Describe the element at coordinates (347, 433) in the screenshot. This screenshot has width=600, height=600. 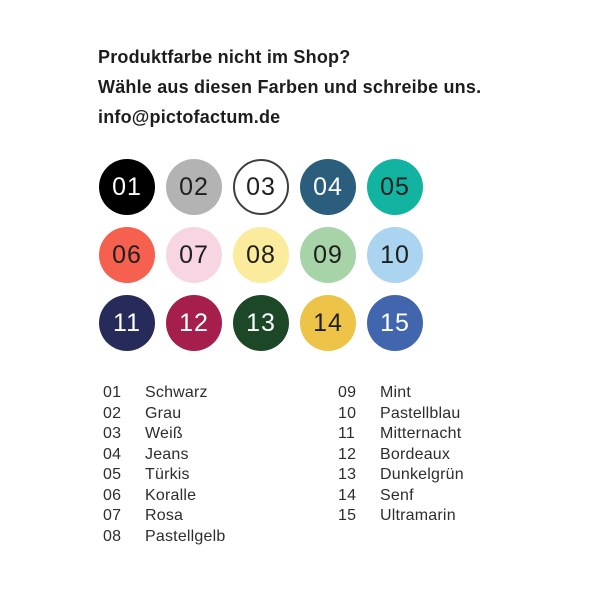
I see `legend-number: 11` at that location.